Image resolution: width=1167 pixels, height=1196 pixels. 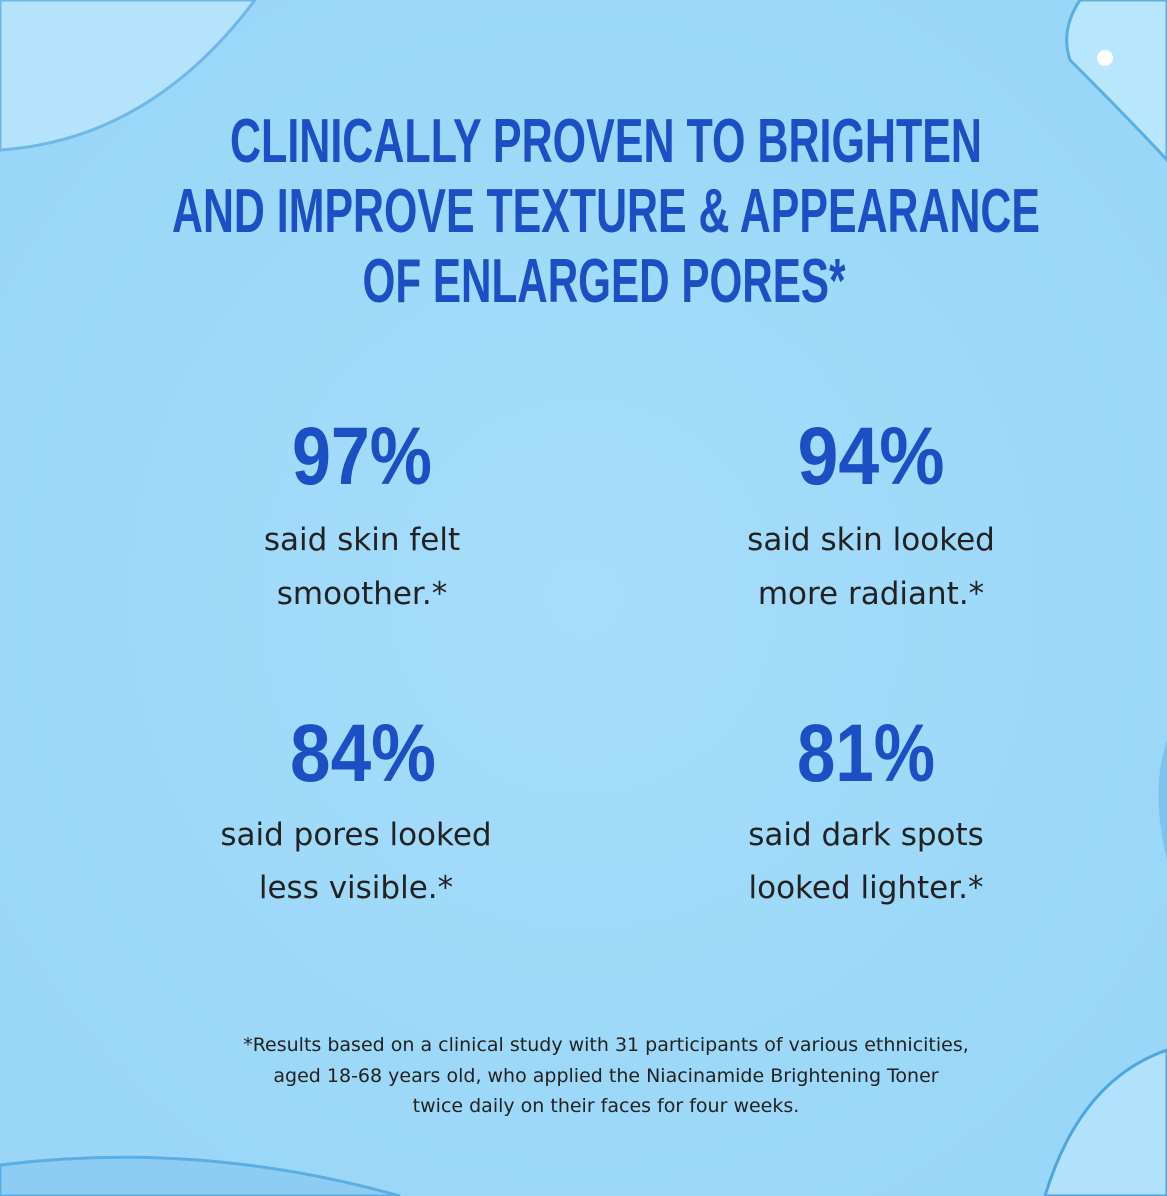 What do you see at coordinates (363, 753) in the screenshot?
I see `stat-value: 84%` at bounding box center [363, 753].